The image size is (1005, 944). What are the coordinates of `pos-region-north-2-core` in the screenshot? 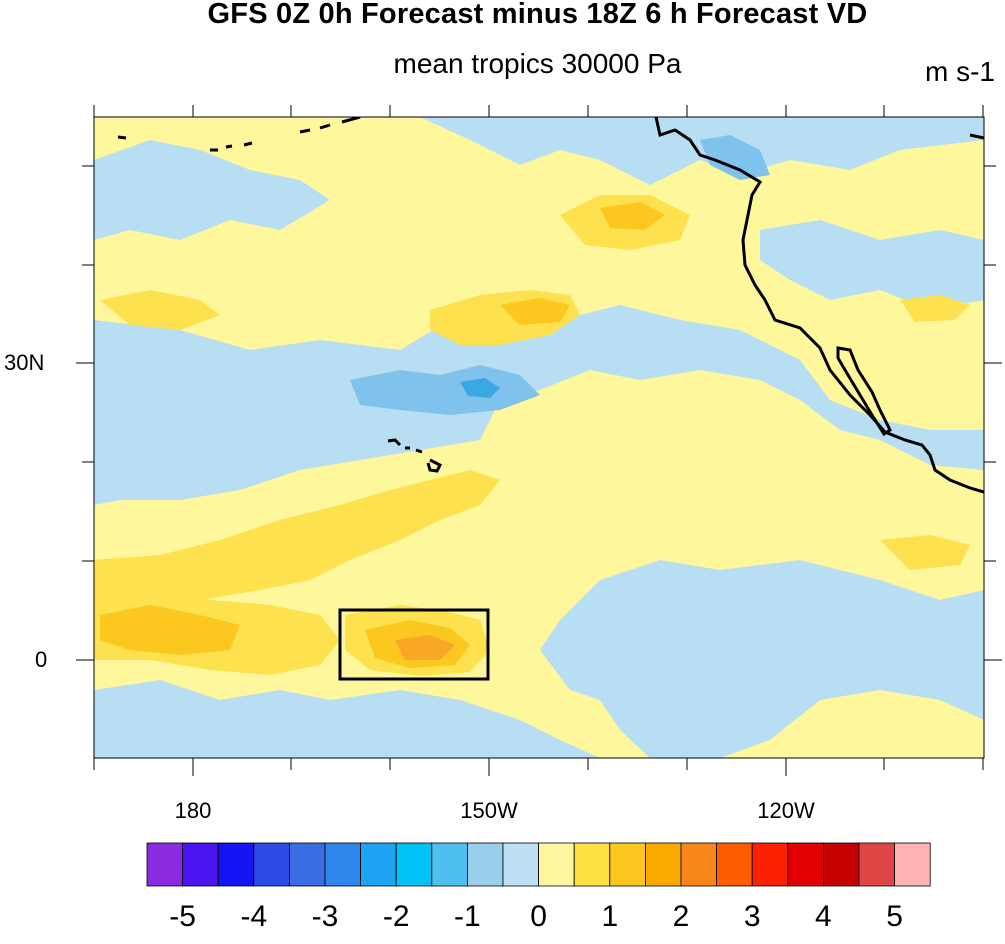 It's located at (632, 216).